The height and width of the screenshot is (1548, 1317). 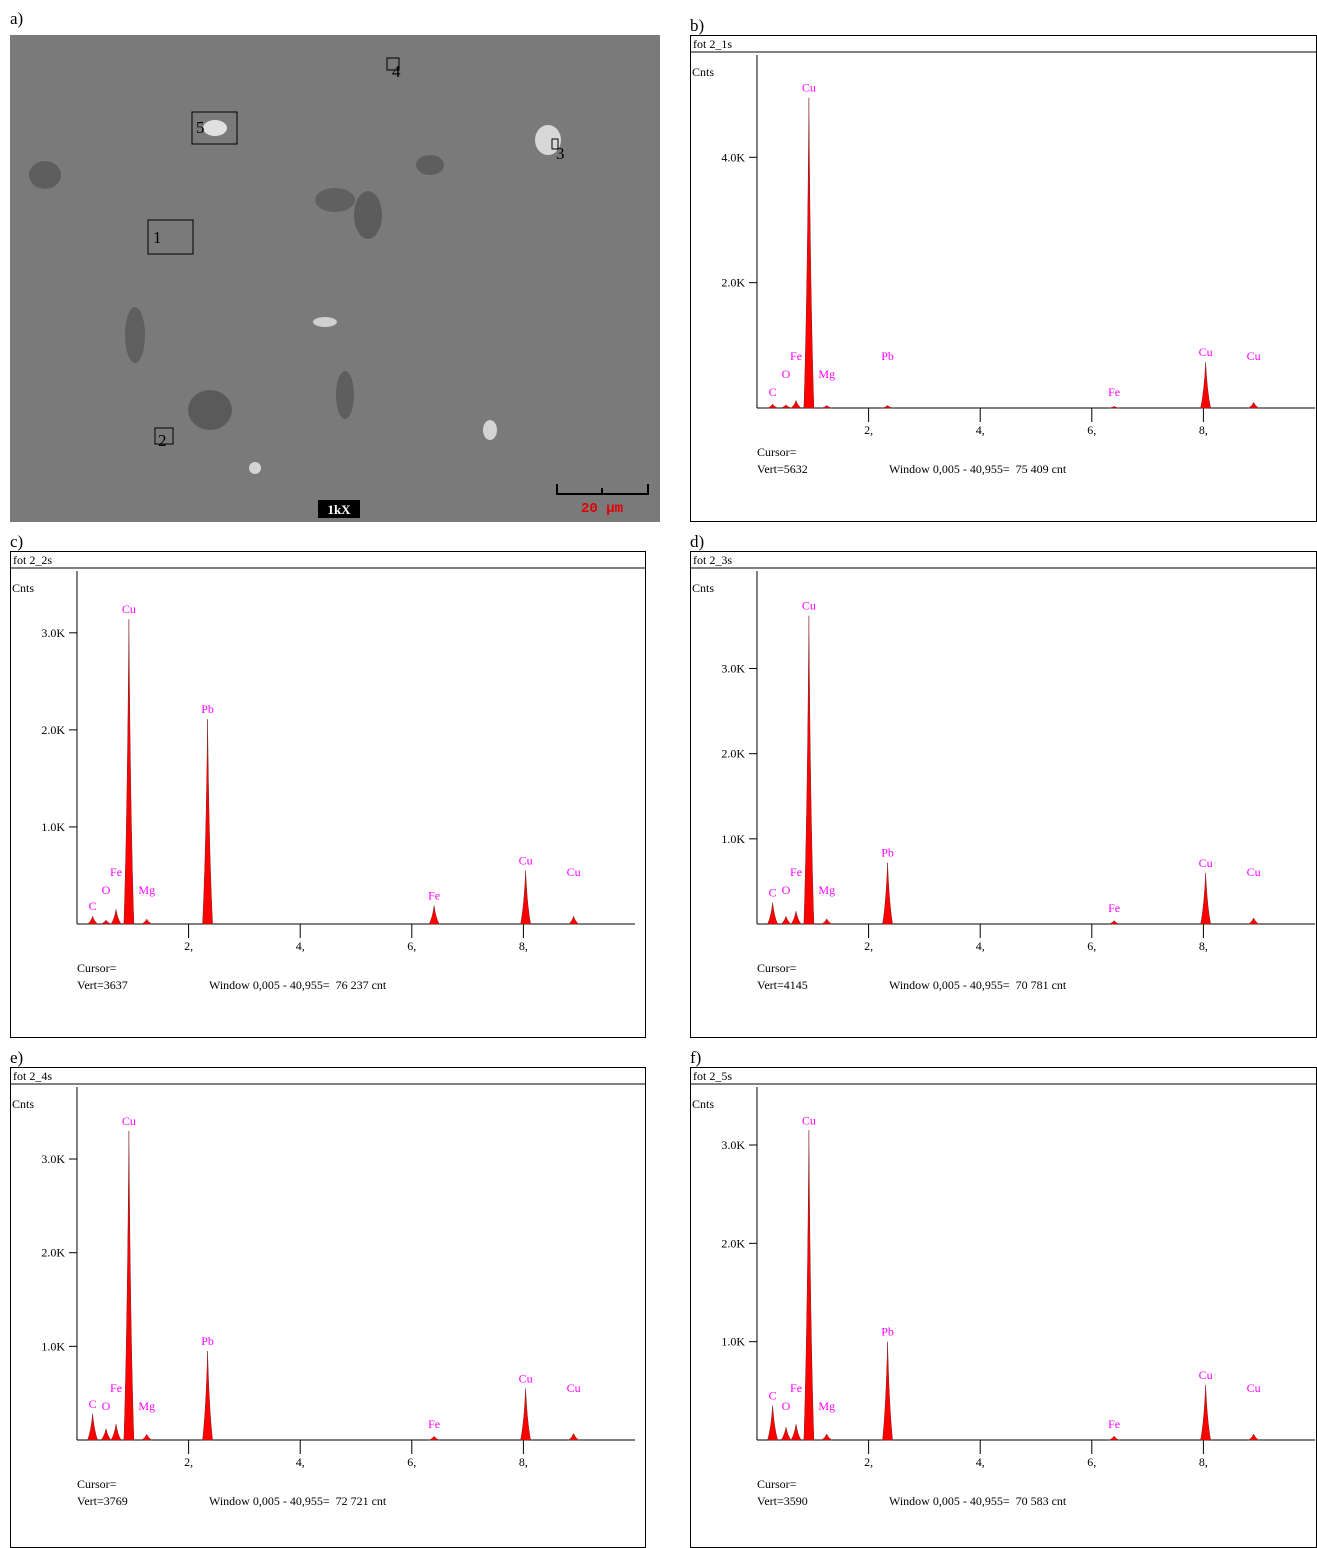 I want to click on panel-label: f), so click(x=695, y=1057).